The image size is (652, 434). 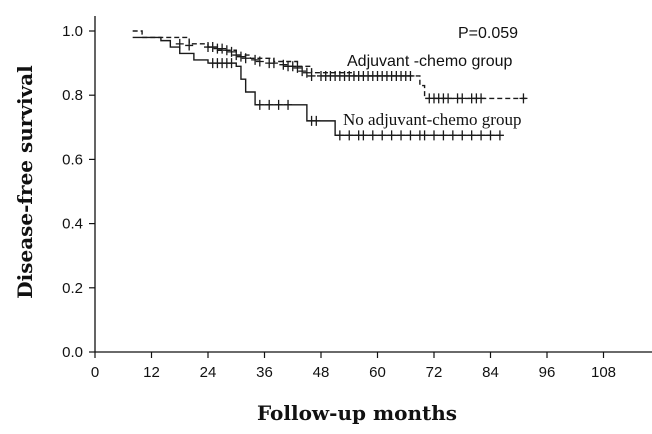 I want to click on x-tick-label: 108, so click(x=603, y=372).